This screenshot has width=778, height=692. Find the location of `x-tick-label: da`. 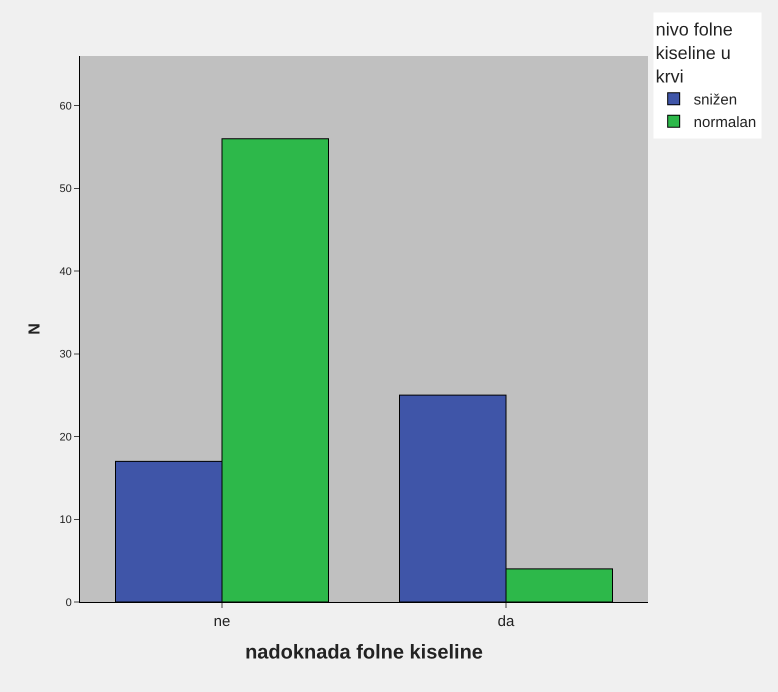

x-tick-label: da is located at coordinates (506, 621).